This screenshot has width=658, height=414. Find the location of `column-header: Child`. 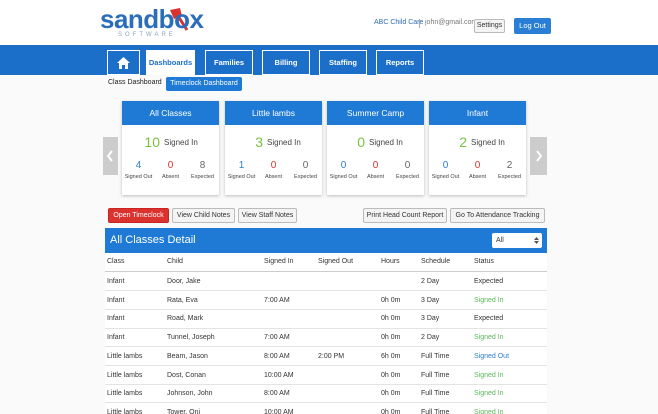

column-header: Child is located at coordinates (175, 261).